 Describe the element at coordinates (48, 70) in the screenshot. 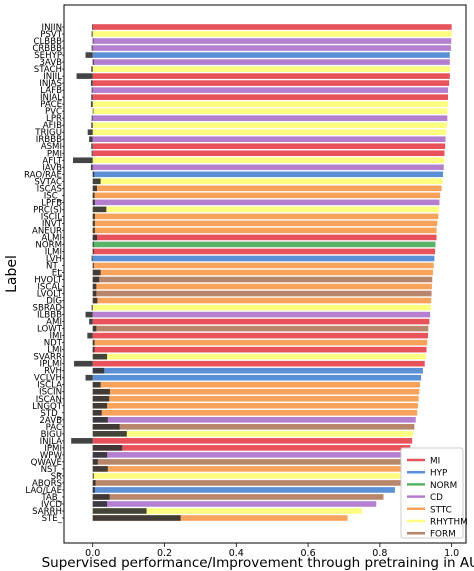

I see `y-tick-label-STACH: STACH` at that location.